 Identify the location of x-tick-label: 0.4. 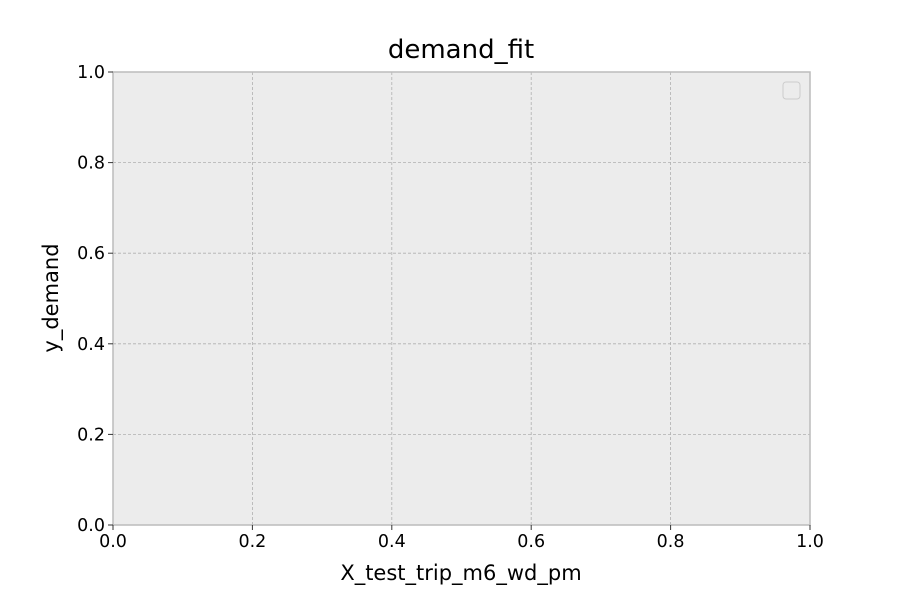
(392, 542).